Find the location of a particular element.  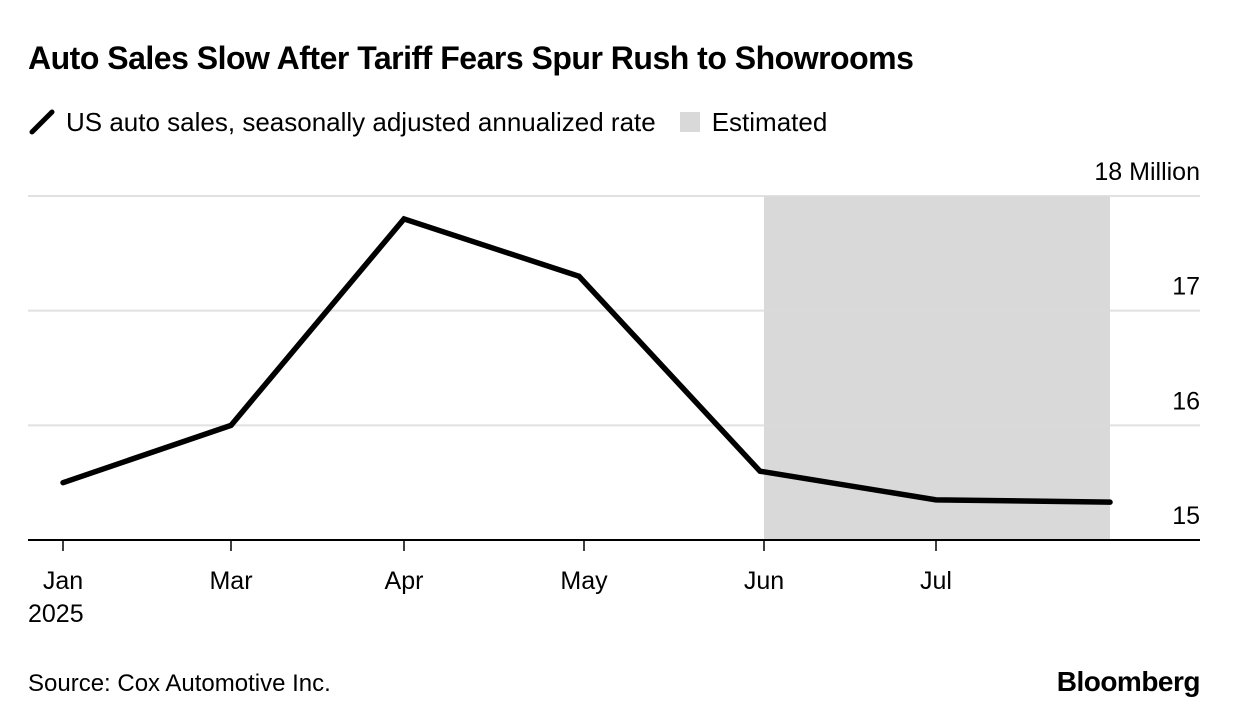

y-tick-label: 16 is located at coordinates (1186, 401).